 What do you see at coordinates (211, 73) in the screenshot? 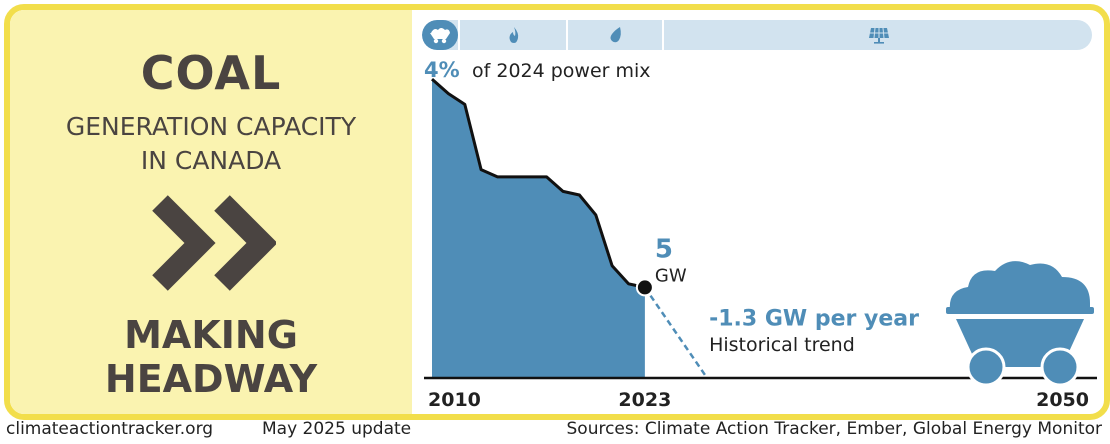
I see `sector-title: COAL` at bounding box center [211, 73].